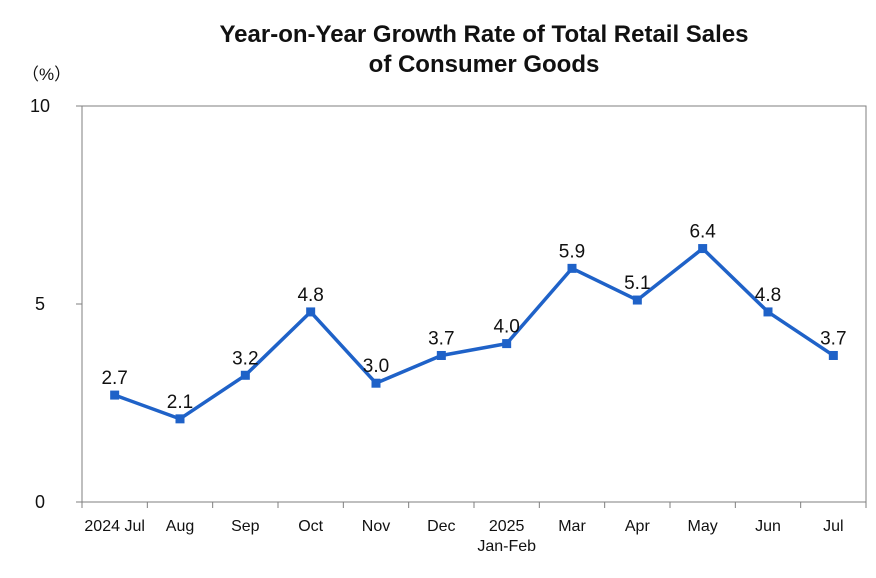 The height and width of the screenshot is (578, 876). What do you see at coordinates (310, 526) in the screenshot?
I see `x-tick-label: Oct` at bounding box center [310, 526].